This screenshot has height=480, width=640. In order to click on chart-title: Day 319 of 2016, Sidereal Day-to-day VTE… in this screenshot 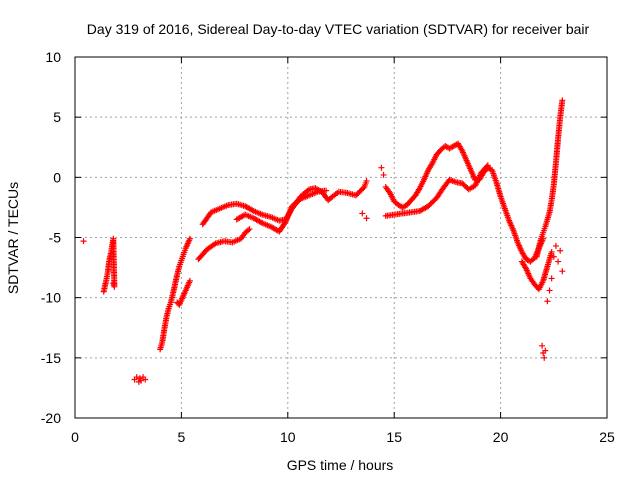, I will do `click(338, 29)`.